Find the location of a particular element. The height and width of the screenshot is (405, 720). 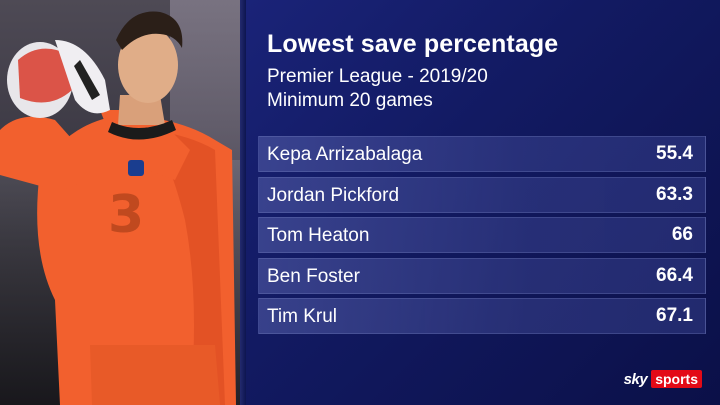

table-row: Tim Krul 67.1 is located at coordinates (482, 316).